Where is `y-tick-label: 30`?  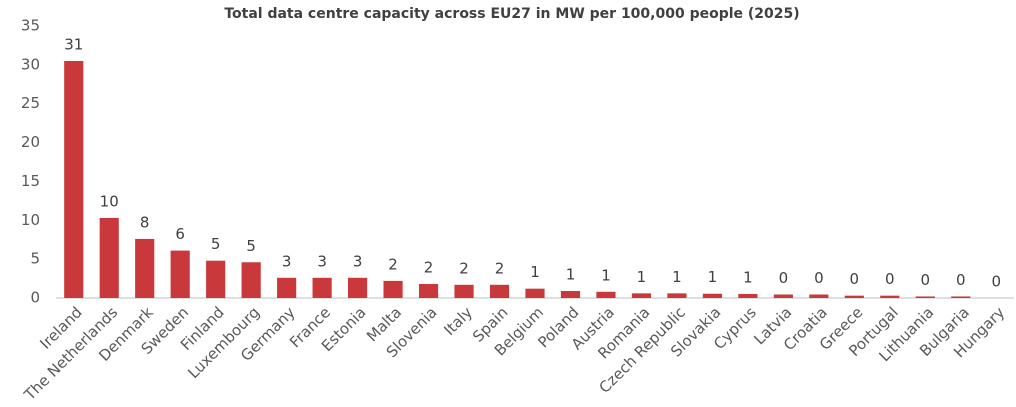 y-tick-label: 30 is located at coordinates (30, 64).